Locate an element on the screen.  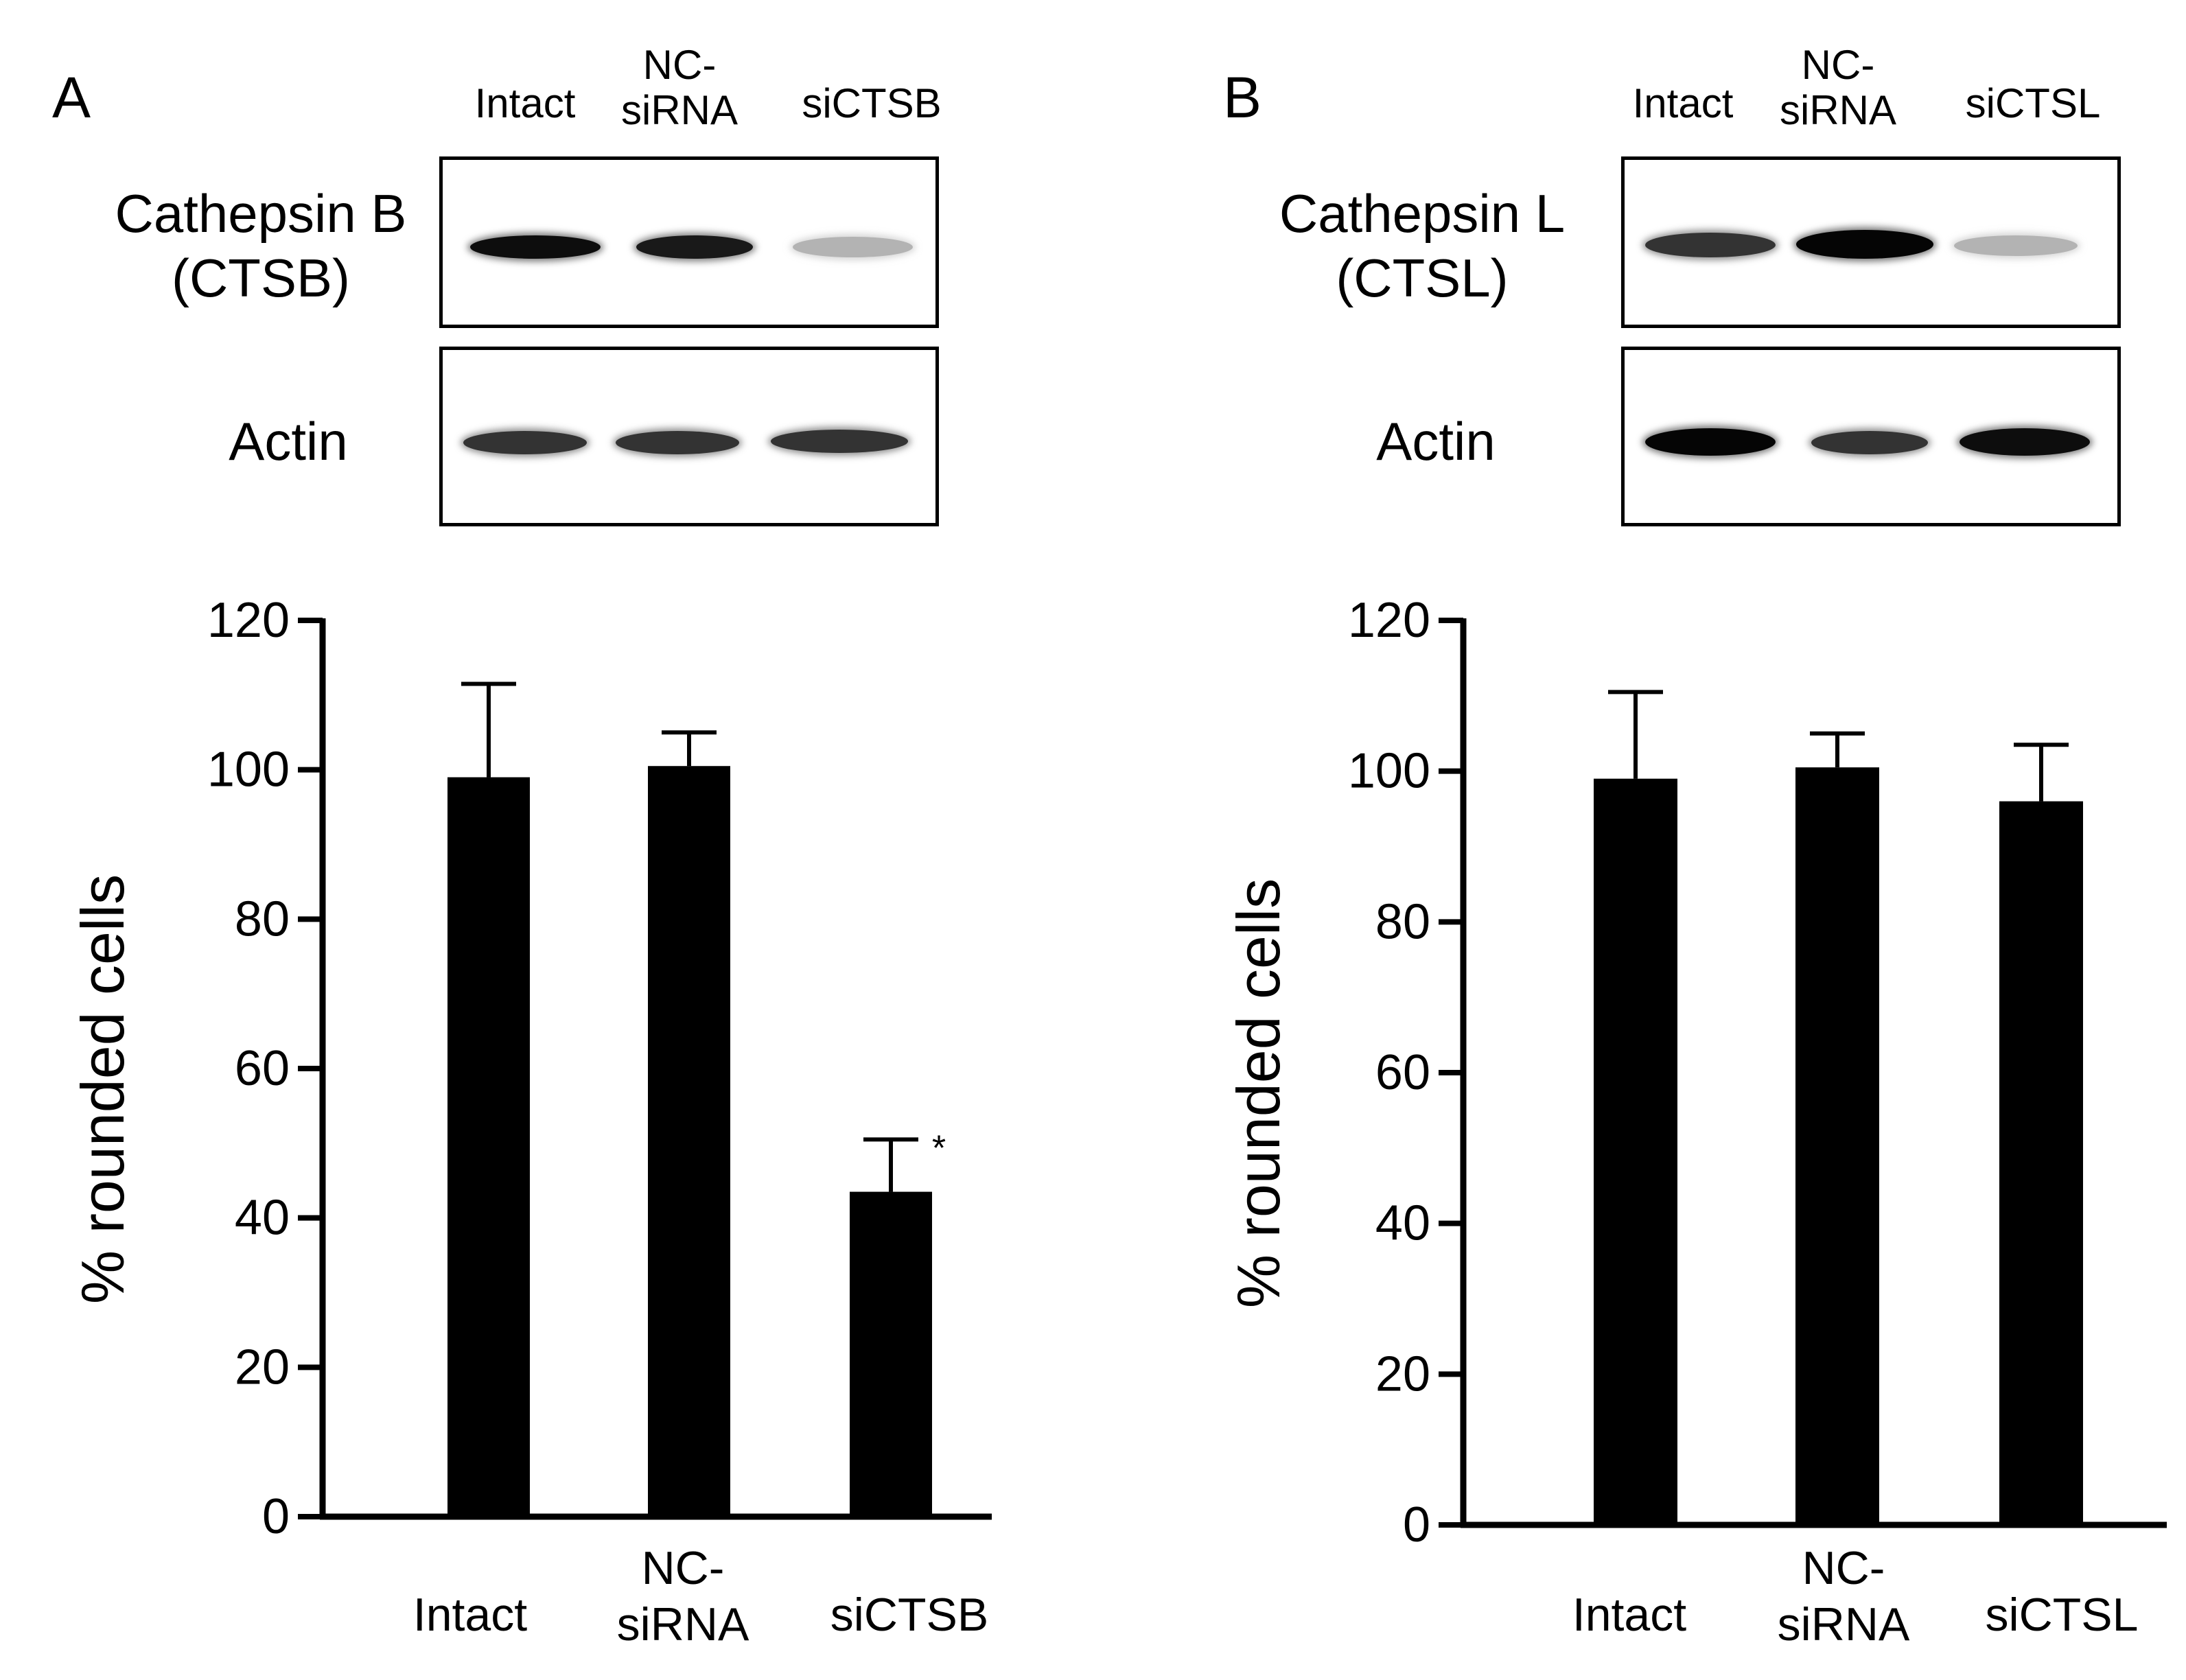
blot-label-cathepsin-l: Cathepsin L (CTSL) is located at coordinates (1422, 245).